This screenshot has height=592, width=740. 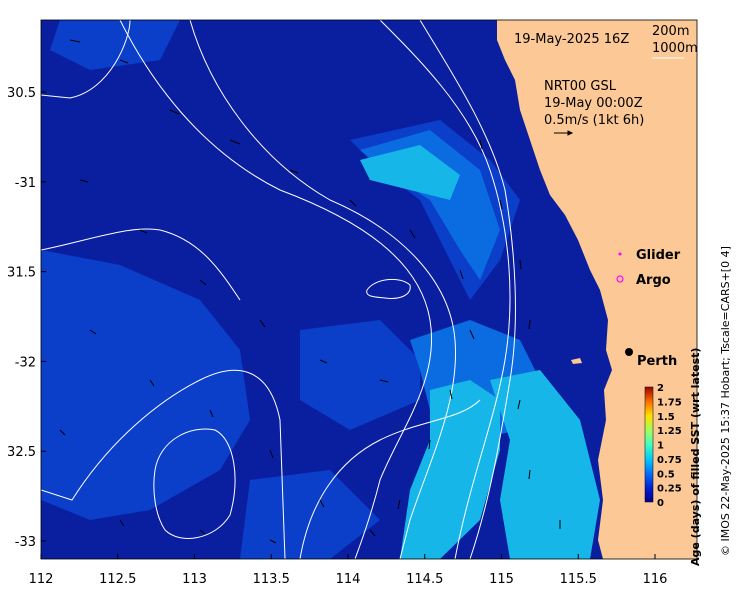 I want to click on current-scale-label: 0.5m/s (1kt 6h), so click(x=594, y=120).